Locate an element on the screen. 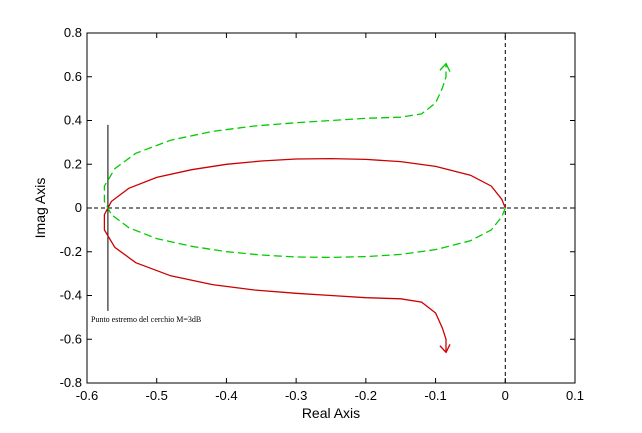 The width and height of the screenshot is (642, 433). x-tick-label-3: -0.3 is located at coordinates (296, 395).